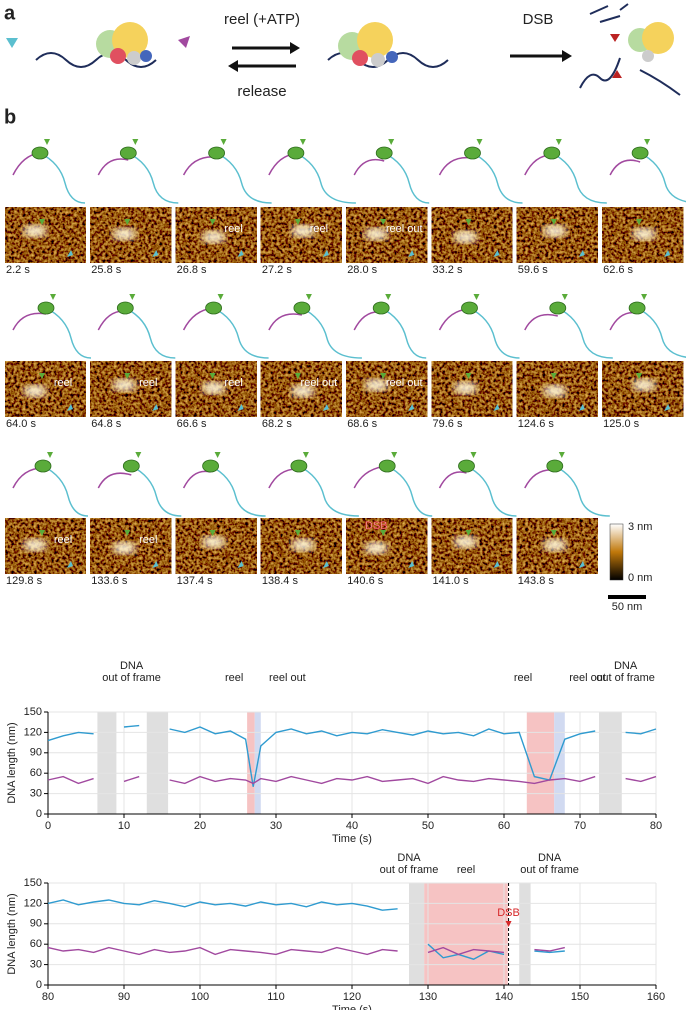  What do you see at coordinates (106, 270) in the screenshot?
I see `frame-time: 25.8 s` at bounding box center [106, 270].